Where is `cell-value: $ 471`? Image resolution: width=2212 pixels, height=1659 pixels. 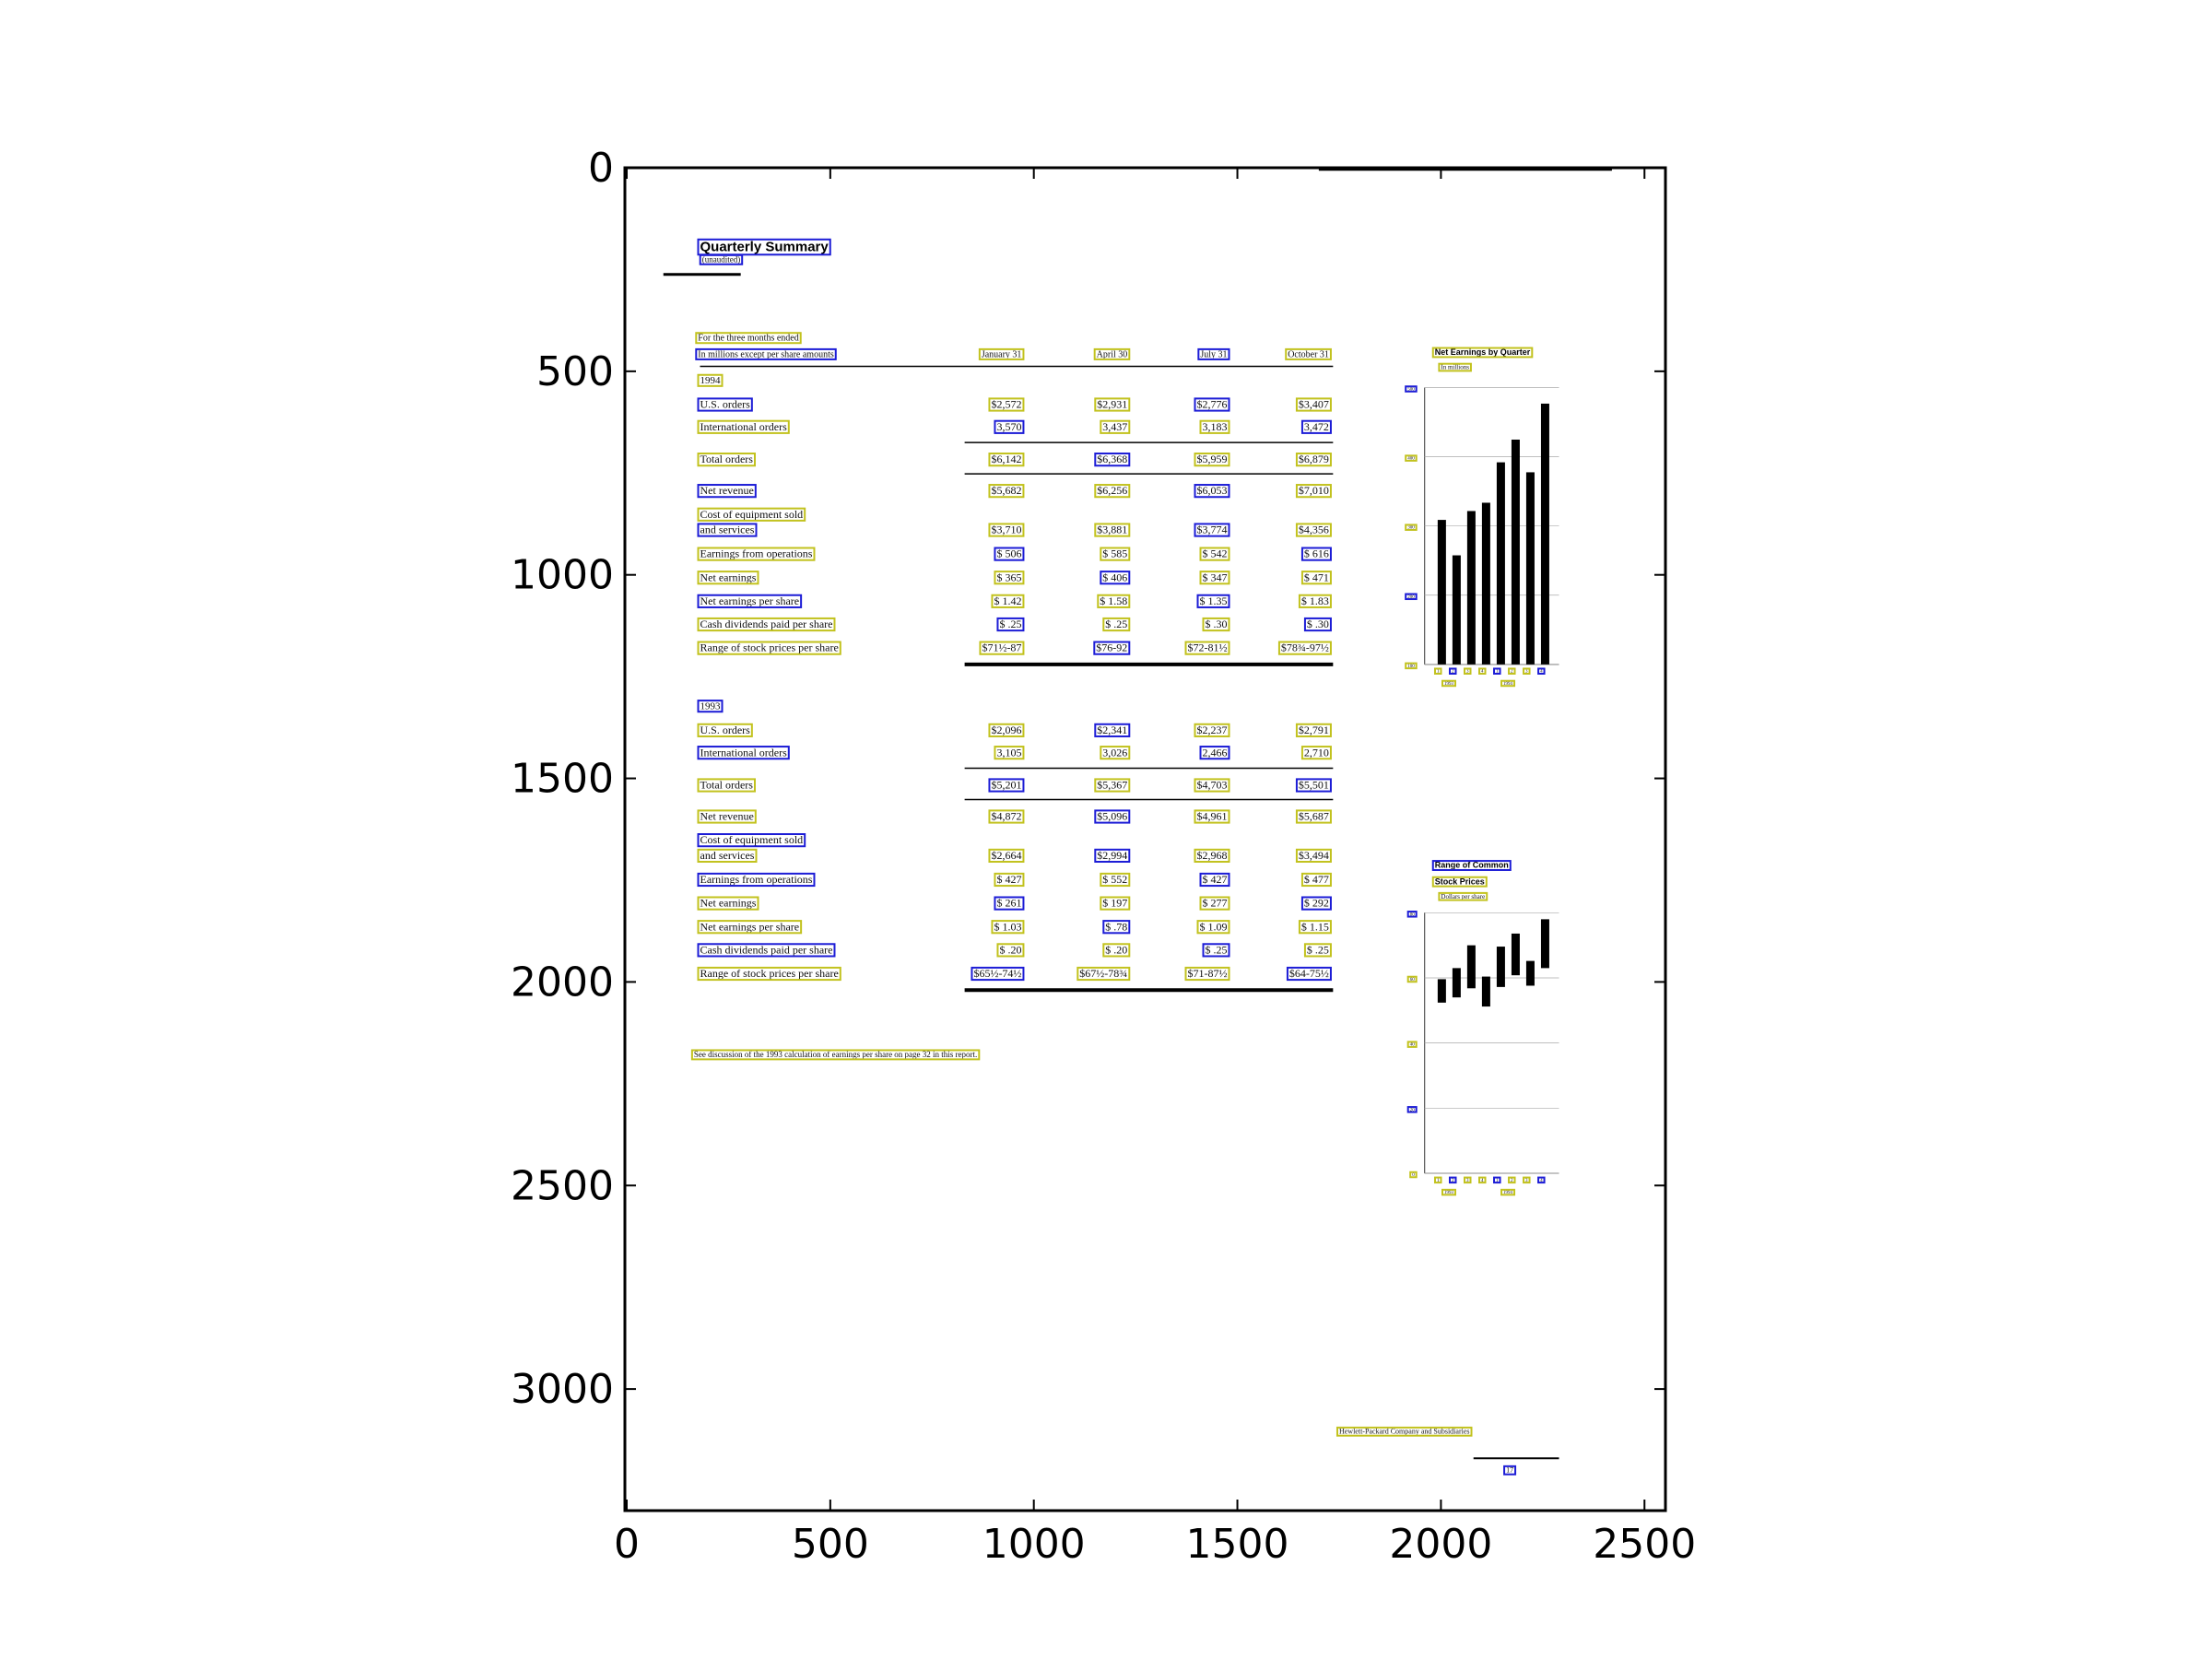
cell-value: $ 471 is located at coordinates (1316, 577).